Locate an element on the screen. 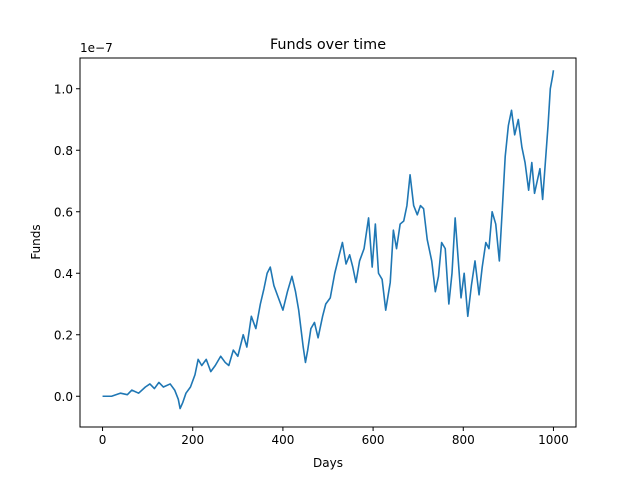 The image size is (640, 480). x-tick-label: 0 is located at coordinates (103, 440).